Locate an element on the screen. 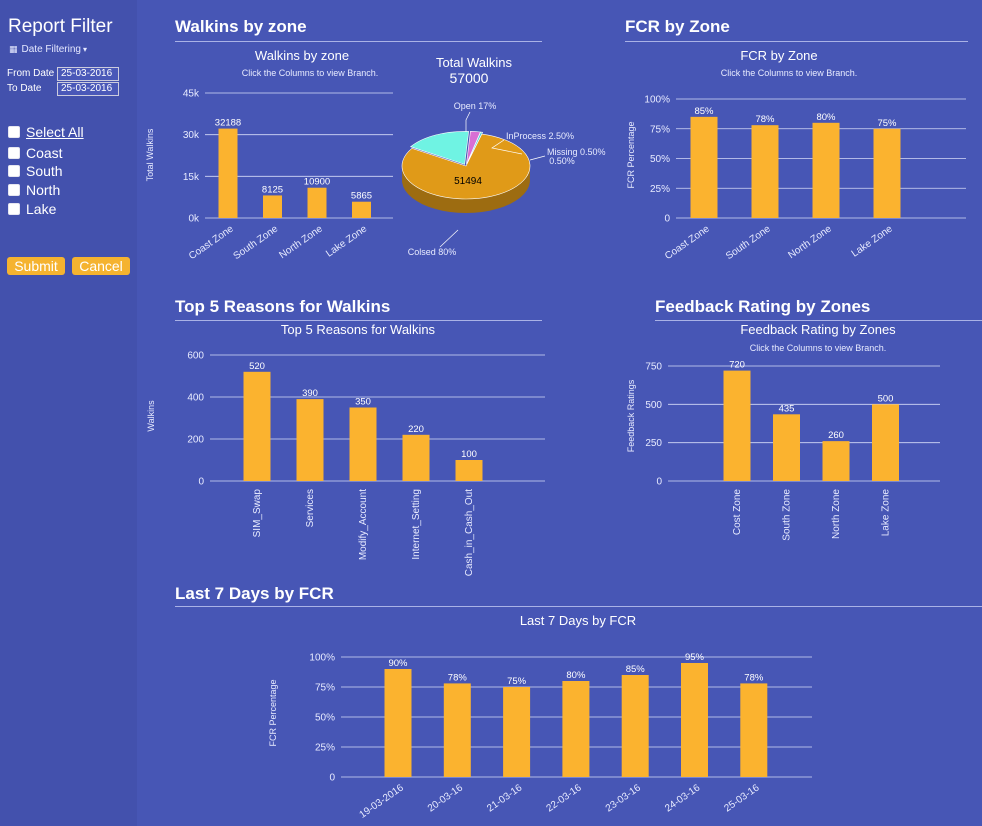 The image size is (982, 826). chart-title: Last 7 Days by FCR is located at coordinates (578, 620).